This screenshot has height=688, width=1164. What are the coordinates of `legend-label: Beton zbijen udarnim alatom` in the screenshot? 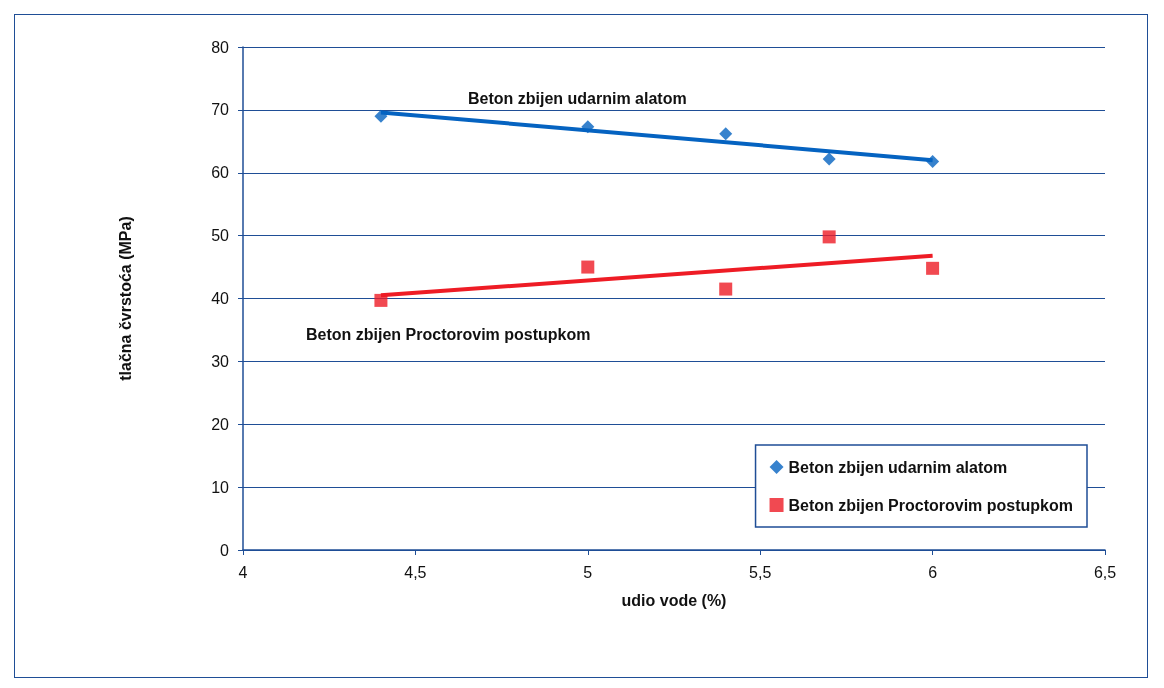 It's located at (898, 467).